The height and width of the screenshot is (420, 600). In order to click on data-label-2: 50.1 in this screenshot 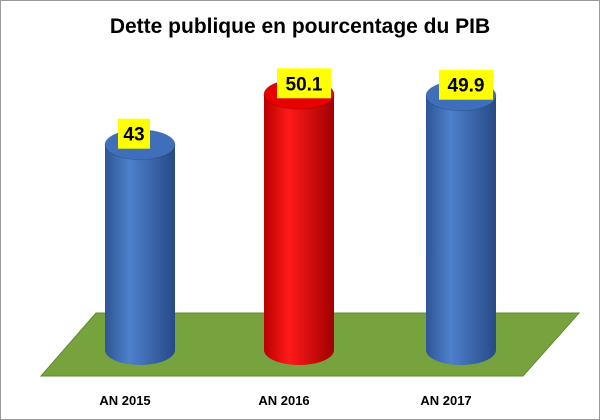, I will do `click(304, 83)`.